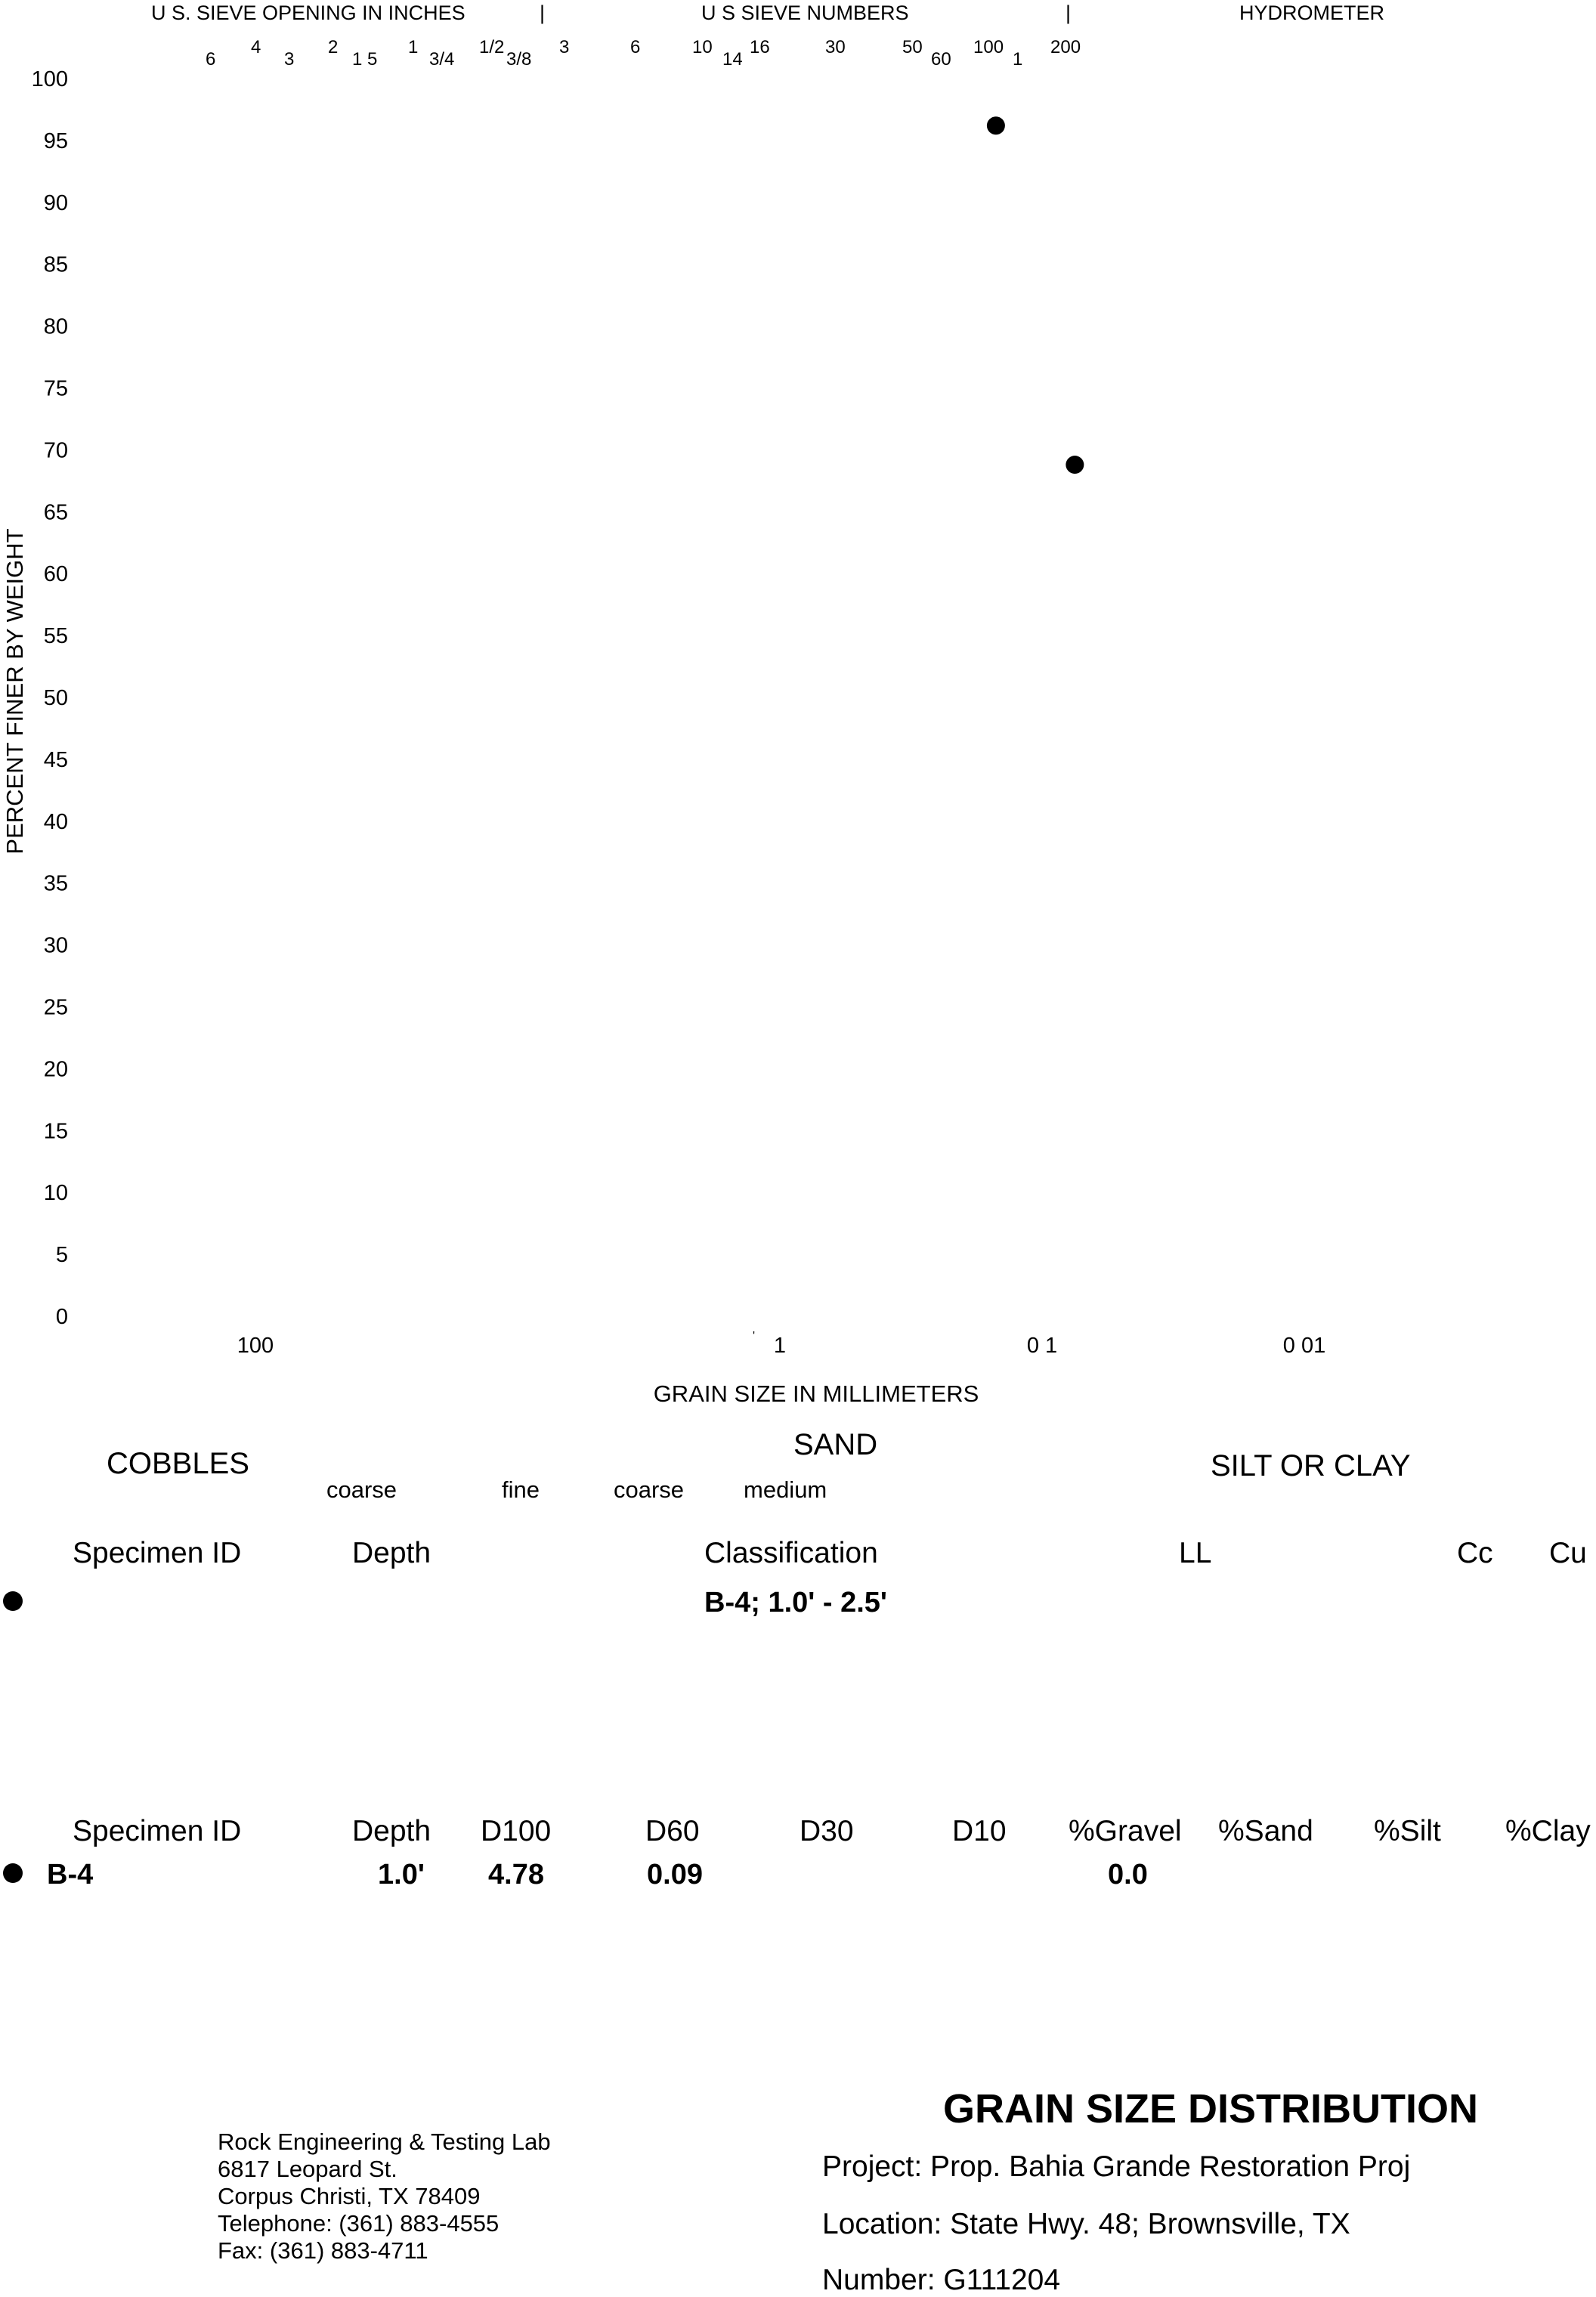 This screenshot has width=1596, height=2297. I want to click on header-d100: D100, so click(516, 1831).